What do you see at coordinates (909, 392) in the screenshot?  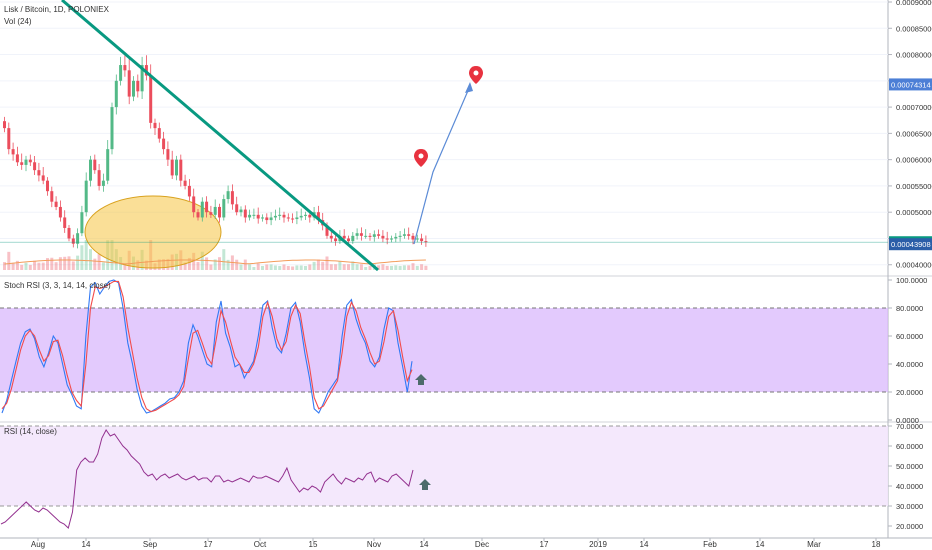 I see `stoch-tick-label: 20.0000` at bounding box center [909, 392].